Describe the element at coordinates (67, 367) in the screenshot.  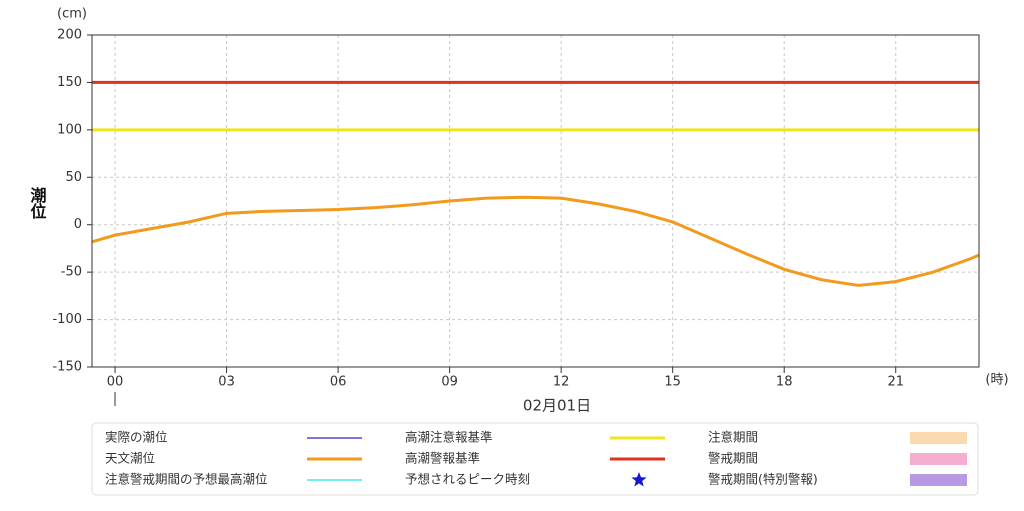
I see `y-tick-label: -150` at that location.